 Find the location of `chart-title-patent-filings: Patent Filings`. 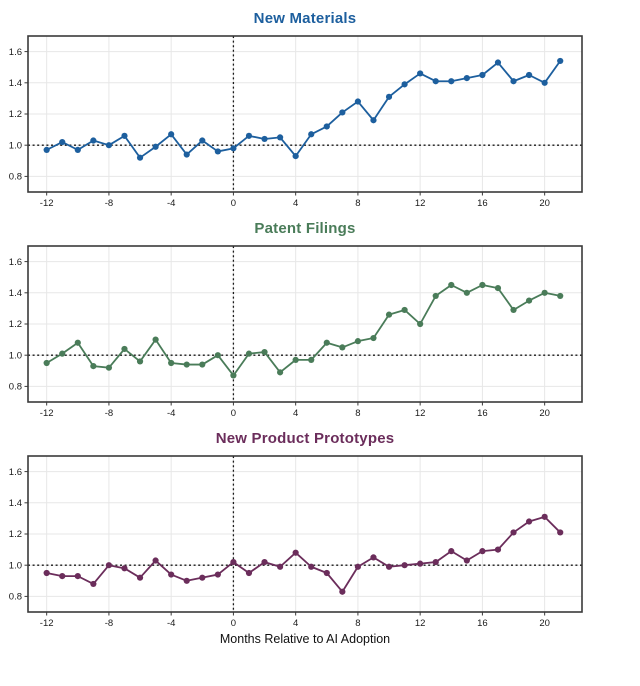

chart-title-patent-filings: Patent Filings is located at coordinates (305, 228).